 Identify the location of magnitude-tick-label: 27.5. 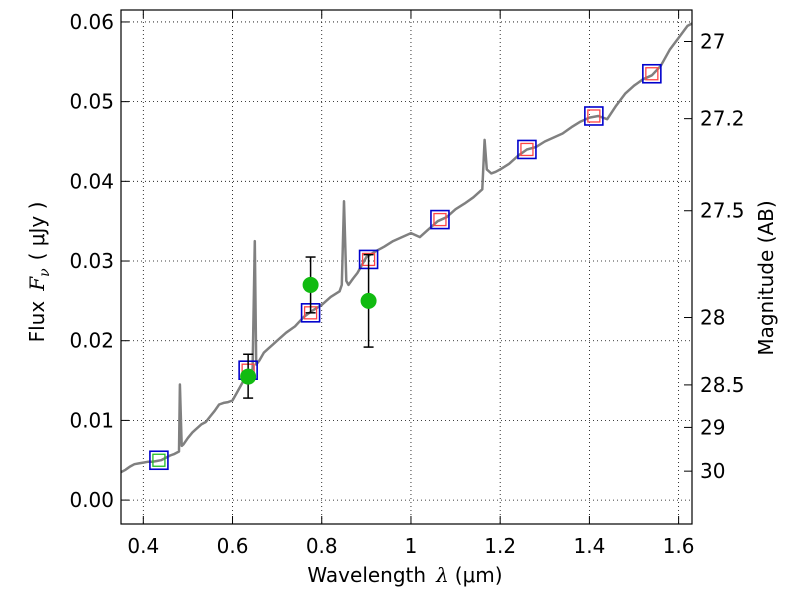
(722, 211).